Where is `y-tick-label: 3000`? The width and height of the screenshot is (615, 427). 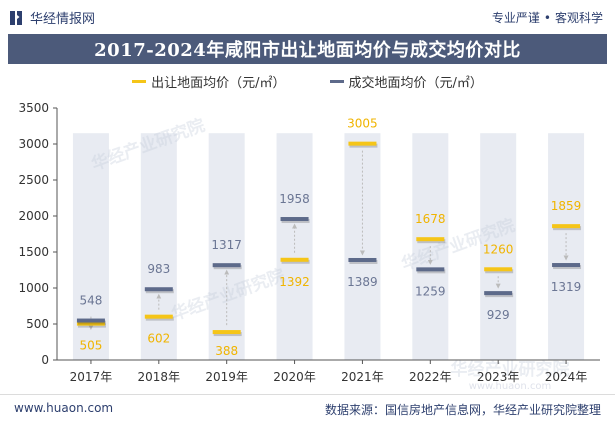
y-tick-label: 3000 is located at coordinates (33, 144).